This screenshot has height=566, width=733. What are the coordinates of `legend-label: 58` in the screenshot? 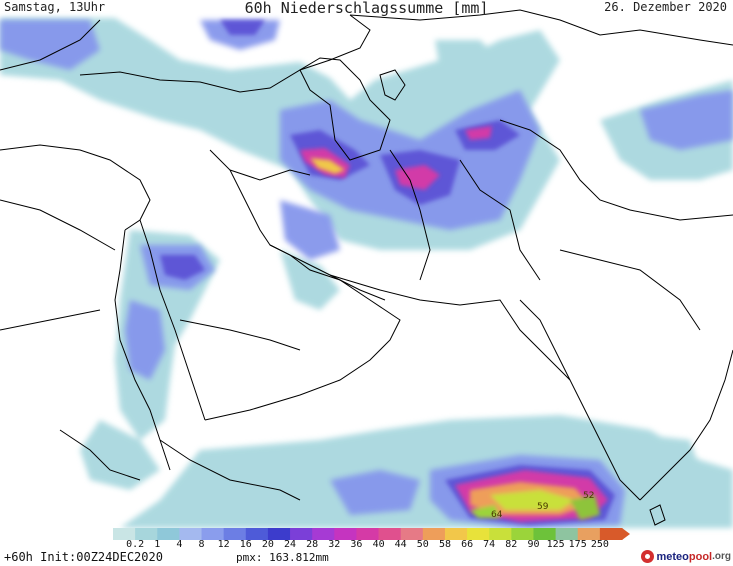 It's located at (445, 544).